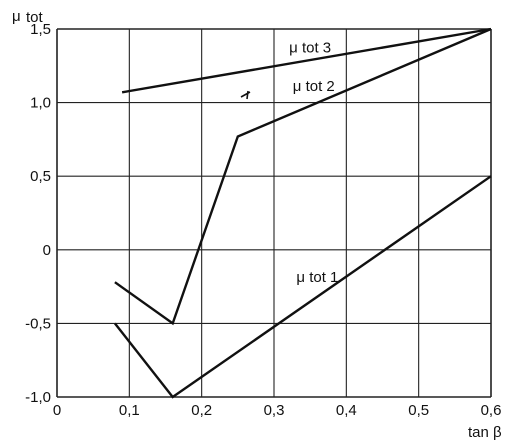  Describe the element at coordinates (346, 410) in the screenshot. I see `x-tick-label-4: 0,4` at that location.